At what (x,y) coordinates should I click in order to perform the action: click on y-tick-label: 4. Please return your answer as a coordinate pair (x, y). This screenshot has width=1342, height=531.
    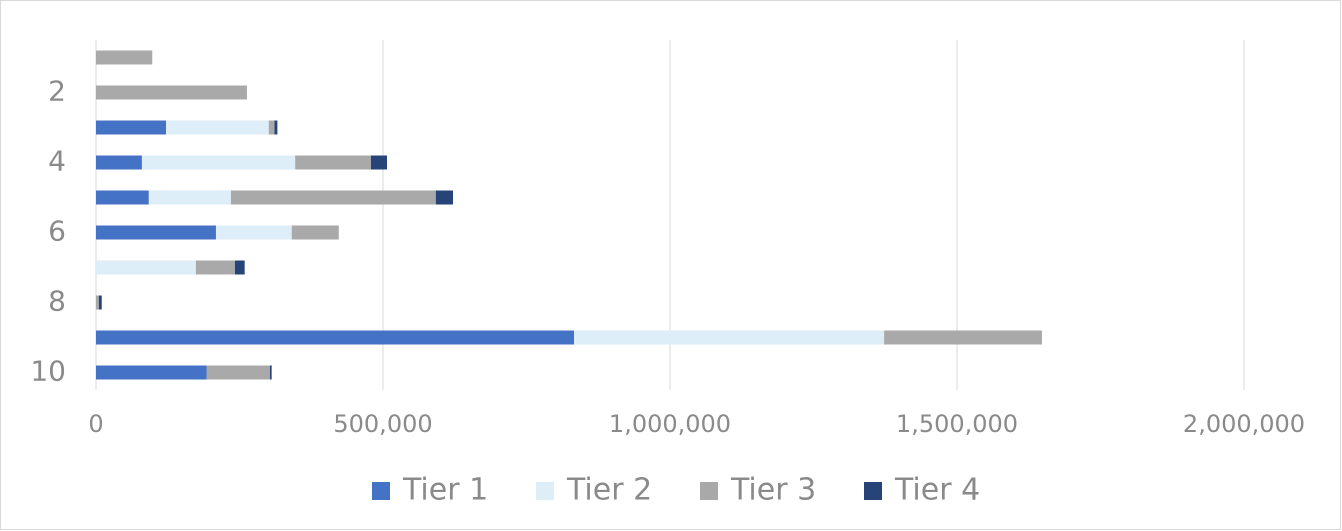
    Looking at the image, I should click on (57, 161).